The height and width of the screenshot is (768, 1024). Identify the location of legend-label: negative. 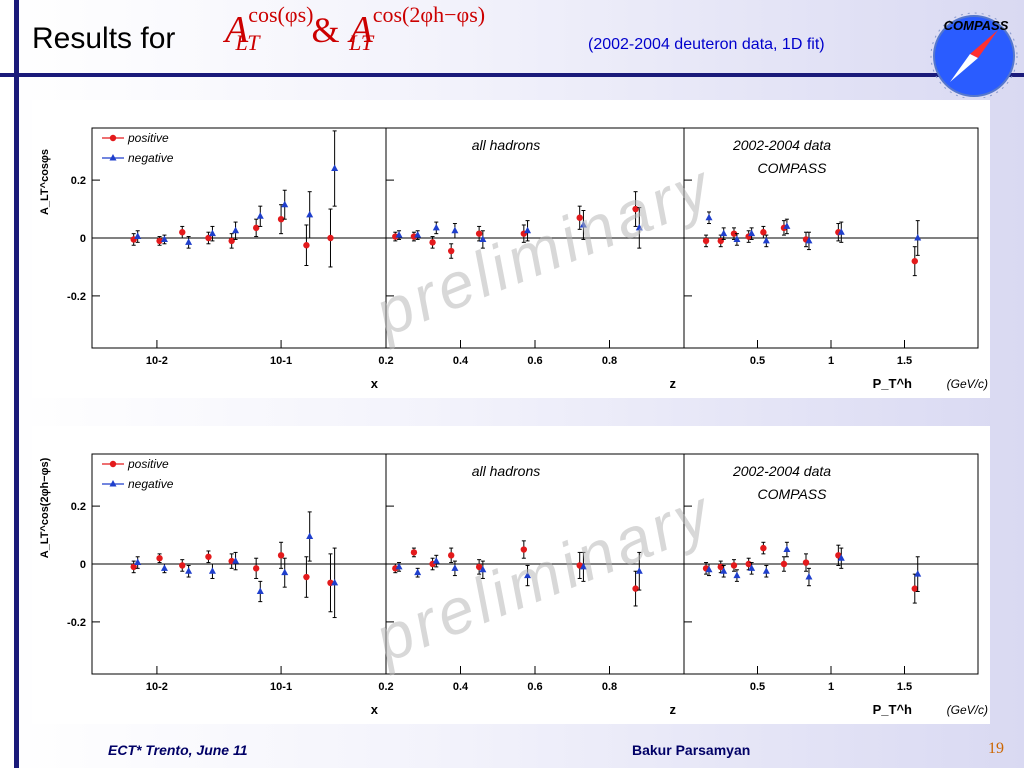
(151, 484).